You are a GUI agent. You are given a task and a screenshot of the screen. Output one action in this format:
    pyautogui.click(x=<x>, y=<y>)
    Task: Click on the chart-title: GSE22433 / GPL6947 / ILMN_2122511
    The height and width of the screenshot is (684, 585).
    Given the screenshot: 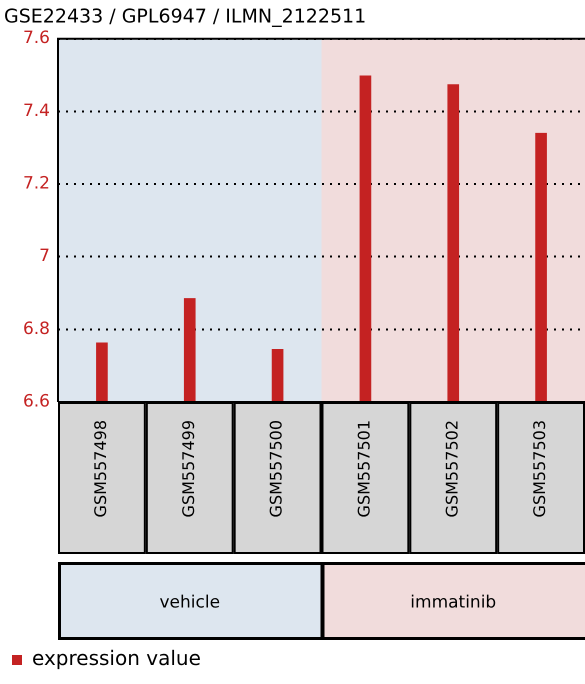 What is the action you would take?
    pyautogui.click(x=185, y=16)
    